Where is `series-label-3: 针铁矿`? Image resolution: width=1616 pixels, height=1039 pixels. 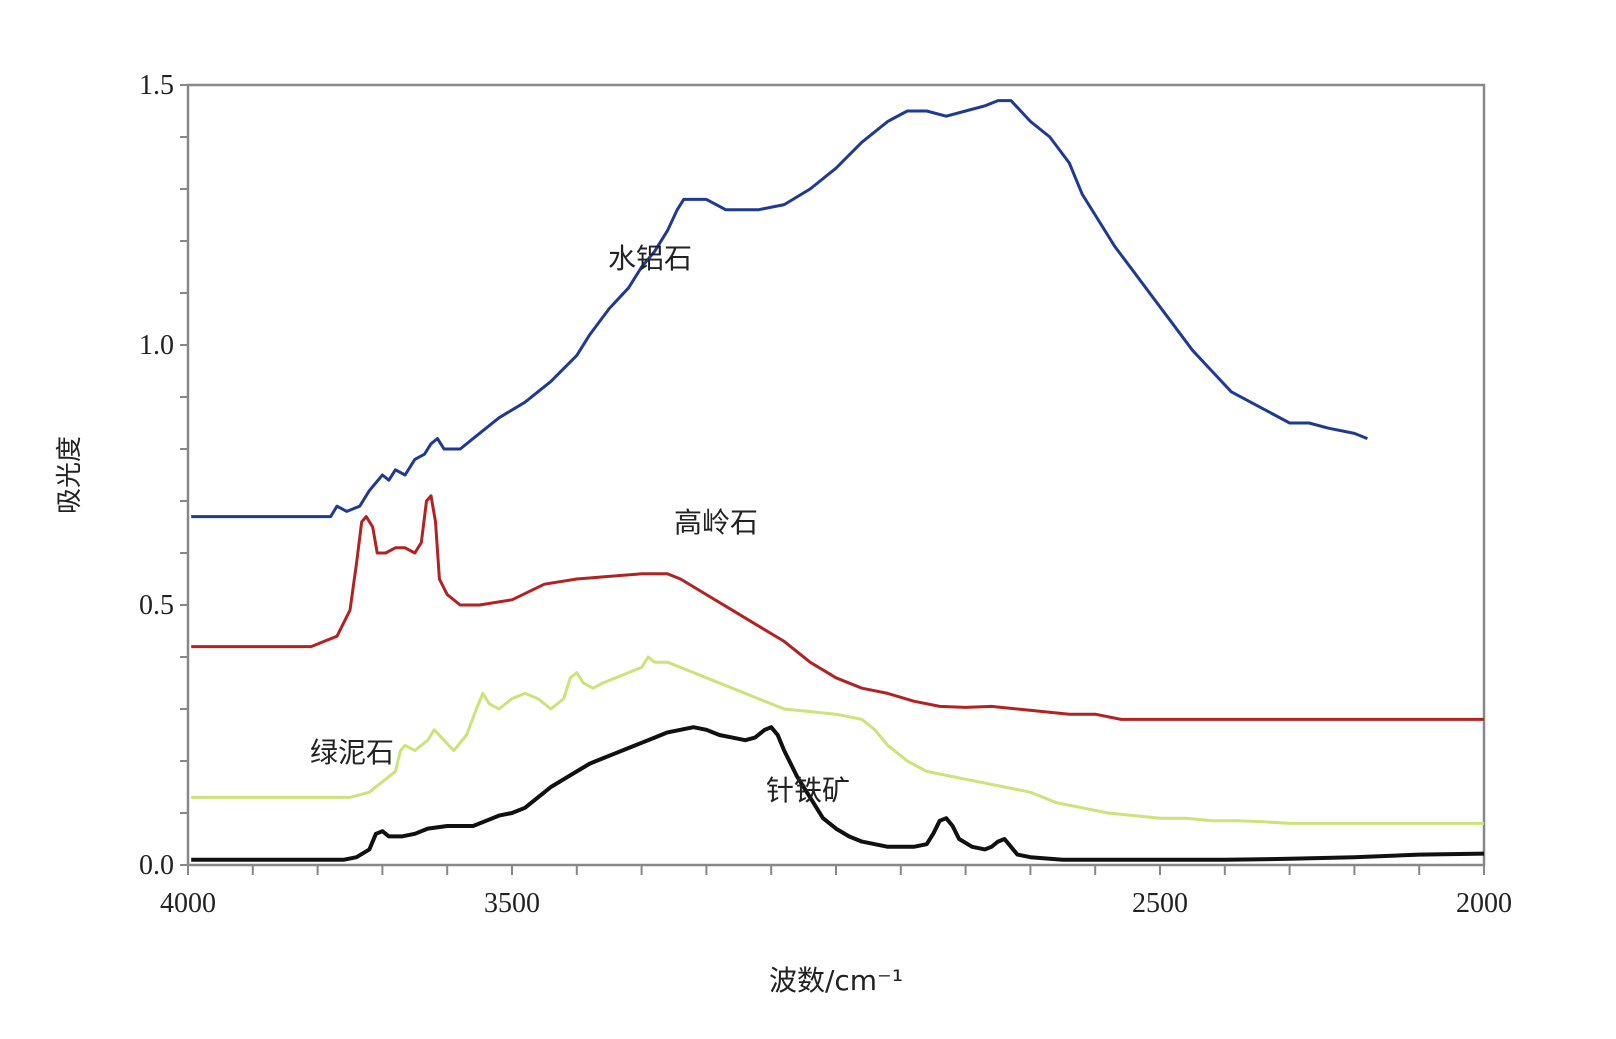
series-label-3: 针铁矿 is located at coordinates (808, 790).